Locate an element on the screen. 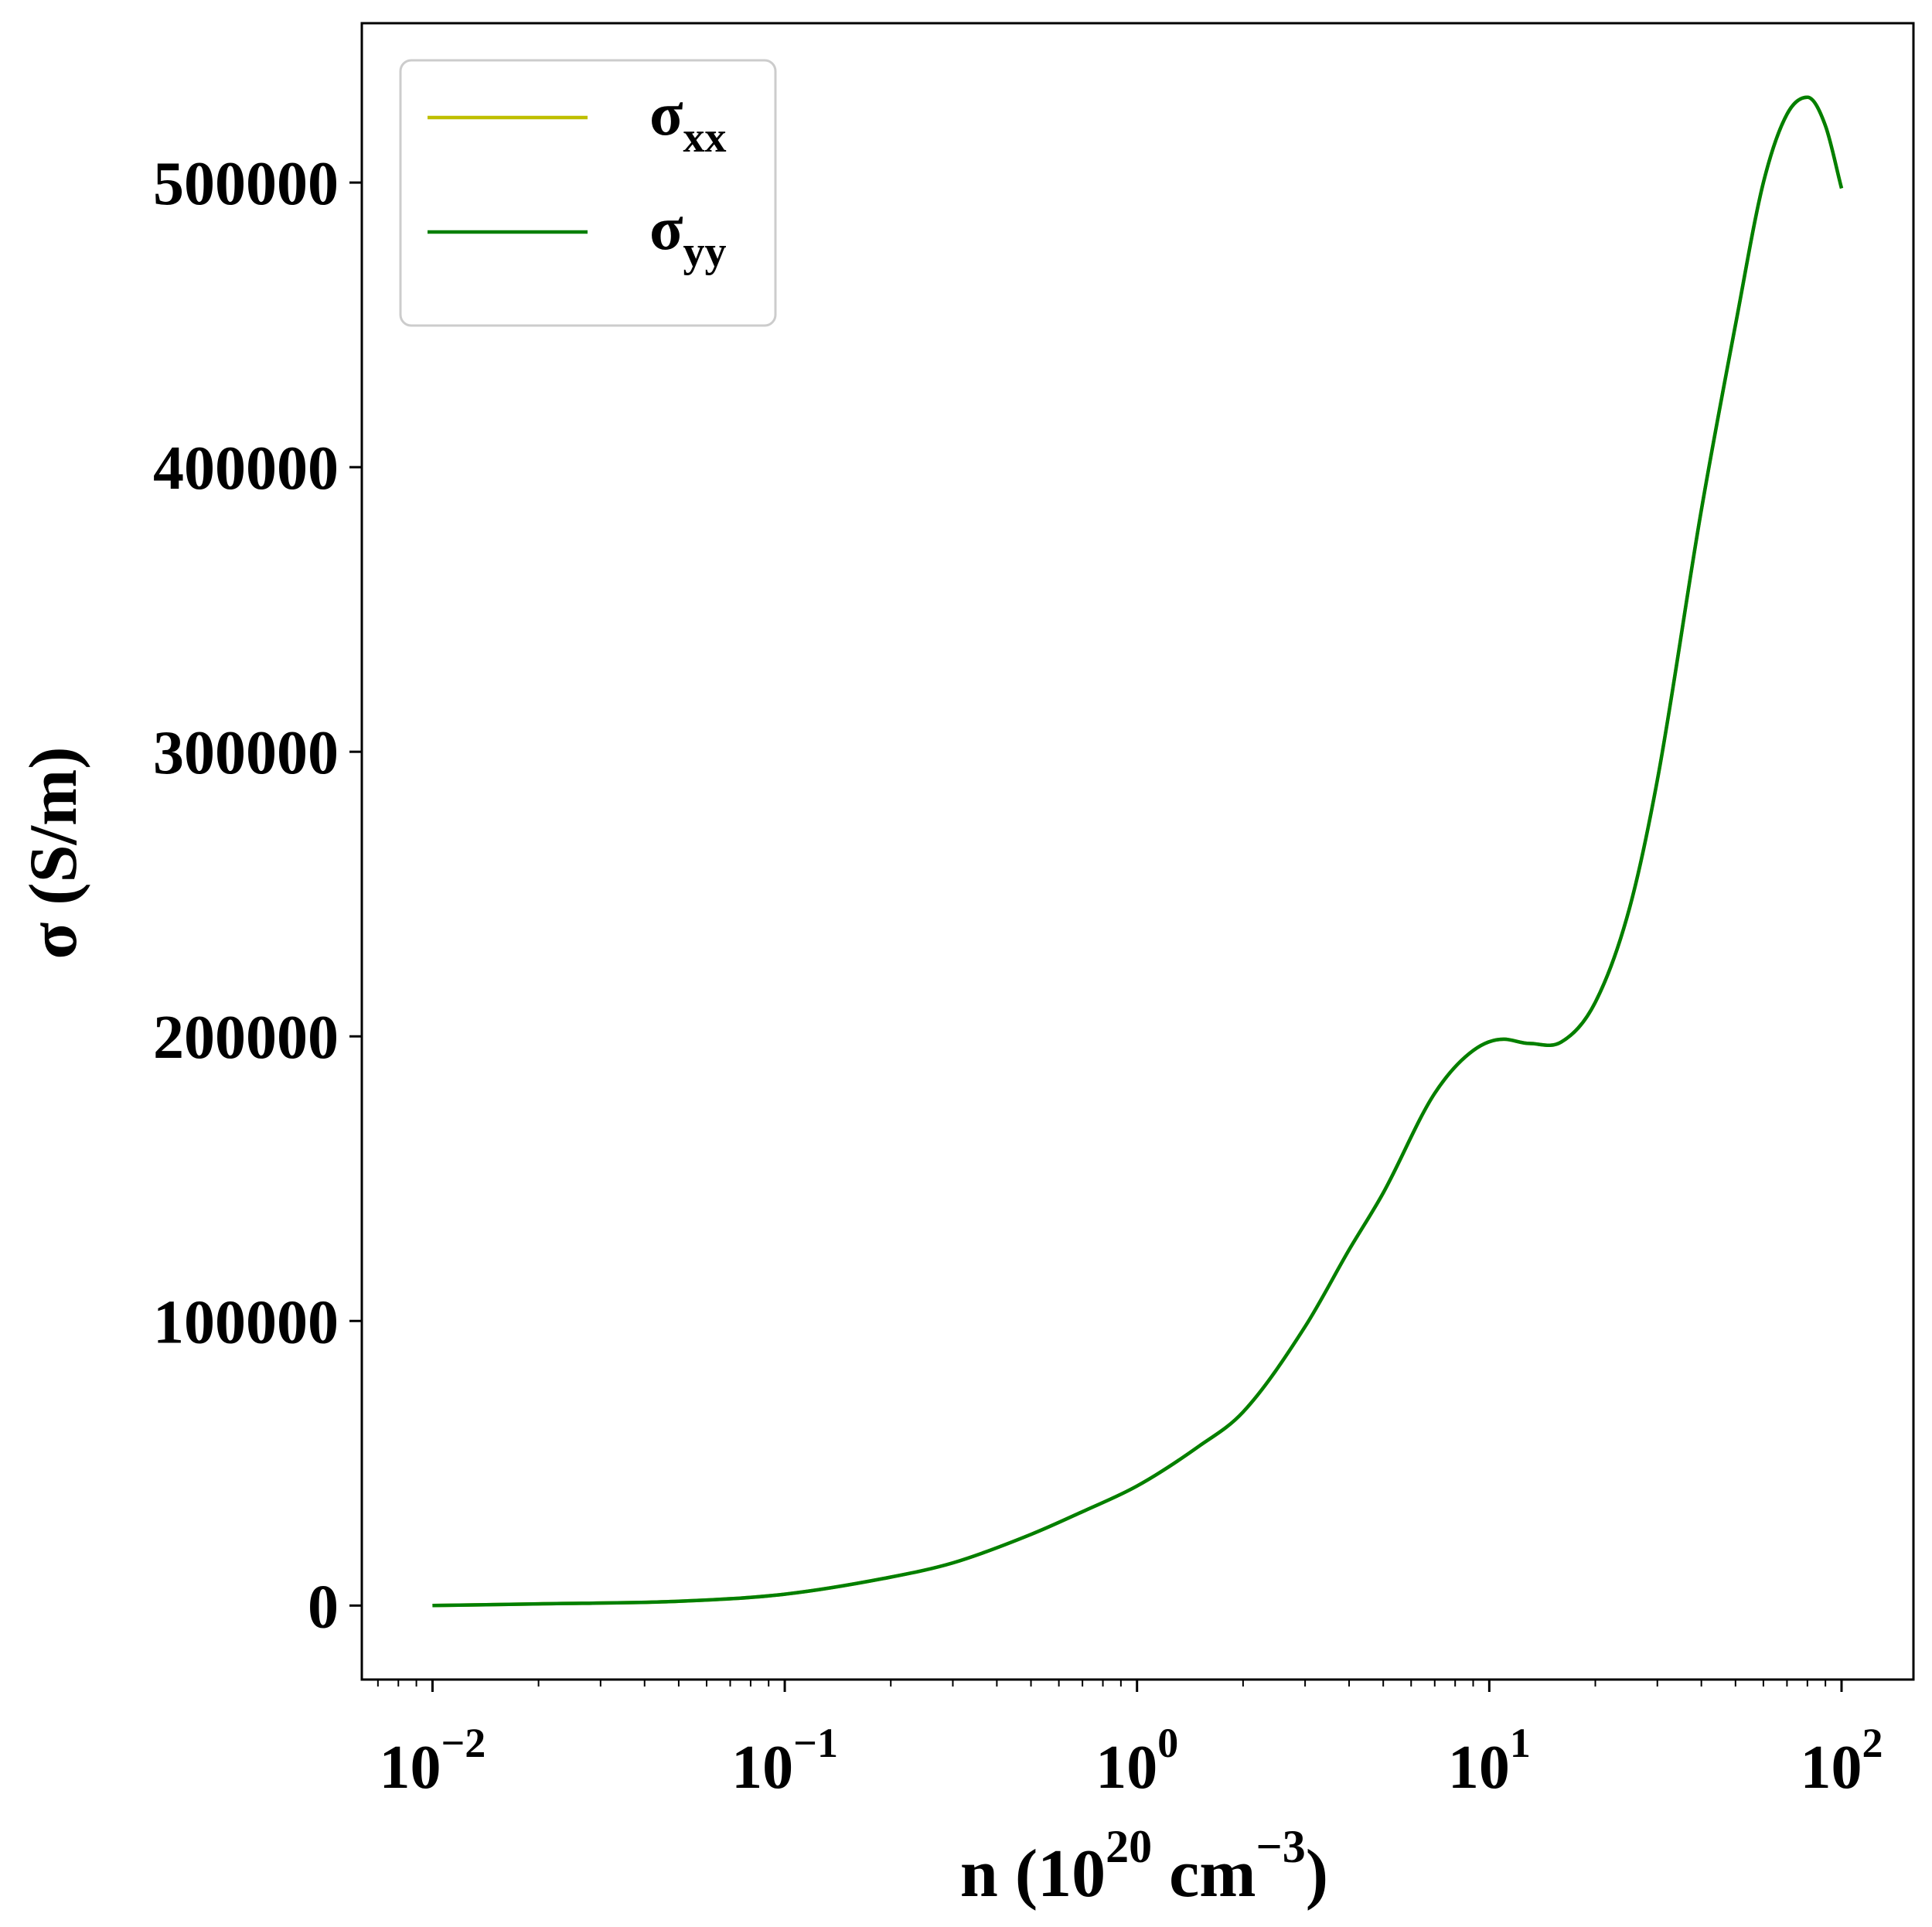 This screenshot has height=1927, width=1932. legend-box is located at coordinates (588, 193).